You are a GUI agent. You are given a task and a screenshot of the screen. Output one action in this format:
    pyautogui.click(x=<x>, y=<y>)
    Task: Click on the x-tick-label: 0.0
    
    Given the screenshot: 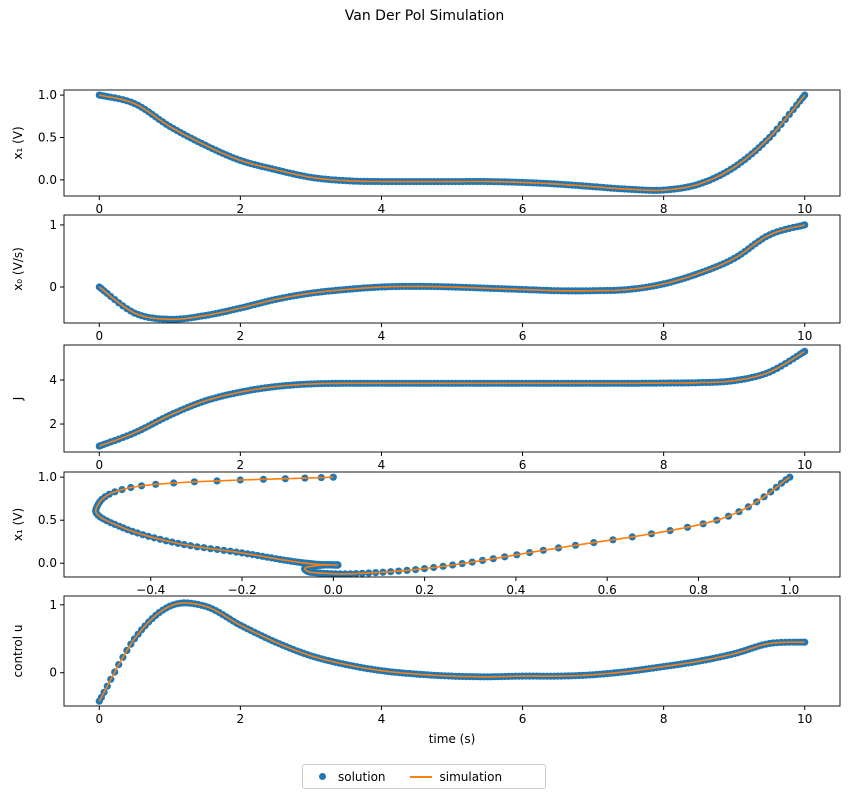 What is the action you would take?
    pyautogui.click(x=333, y=590)
    